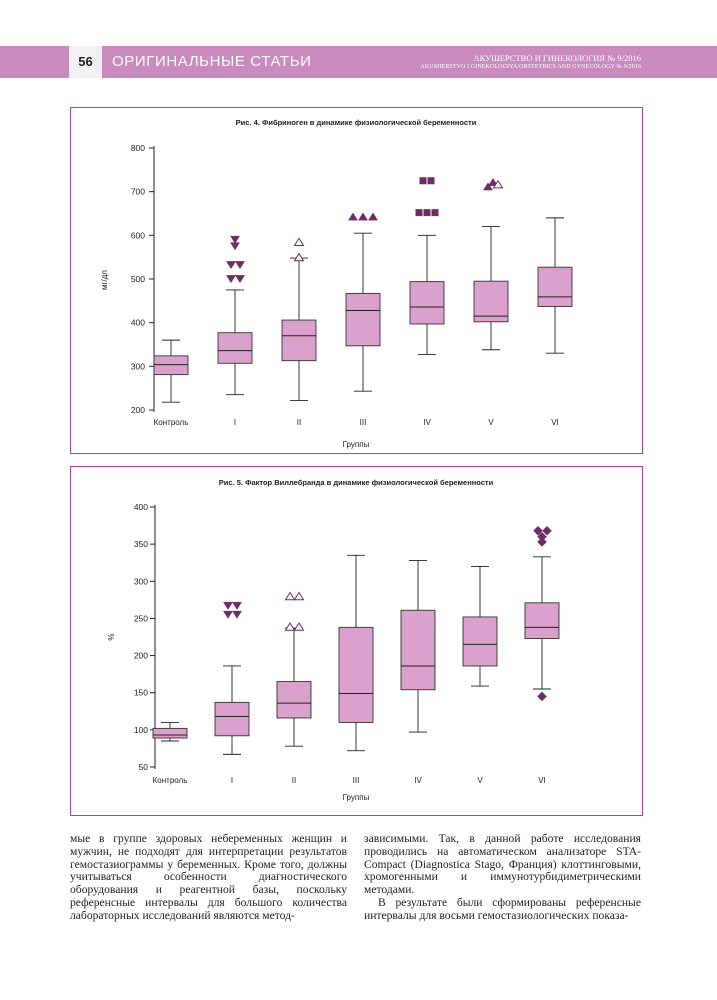 The image size is (717, 1000). What do you see at coordinates (358, 62) in the screenshot?
I see `page-header-bar` at bounding box center [358, 62].